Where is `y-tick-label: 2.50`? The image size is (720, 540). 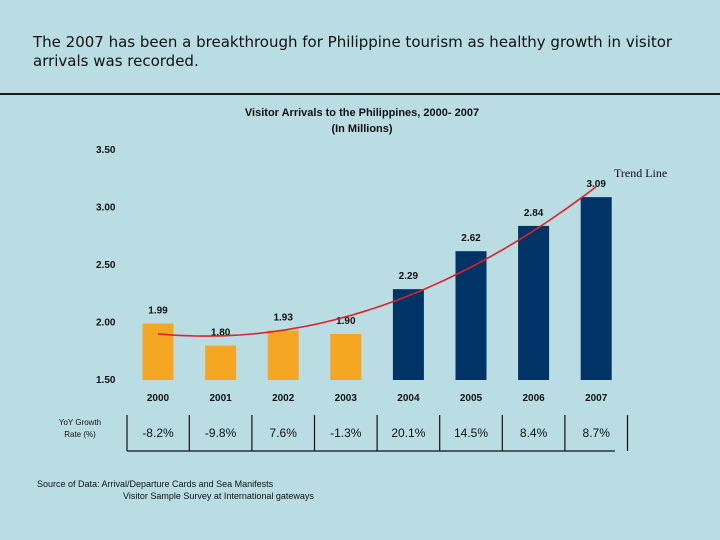 y-tick-label: 2.50 is located at coordinates (106, 265).